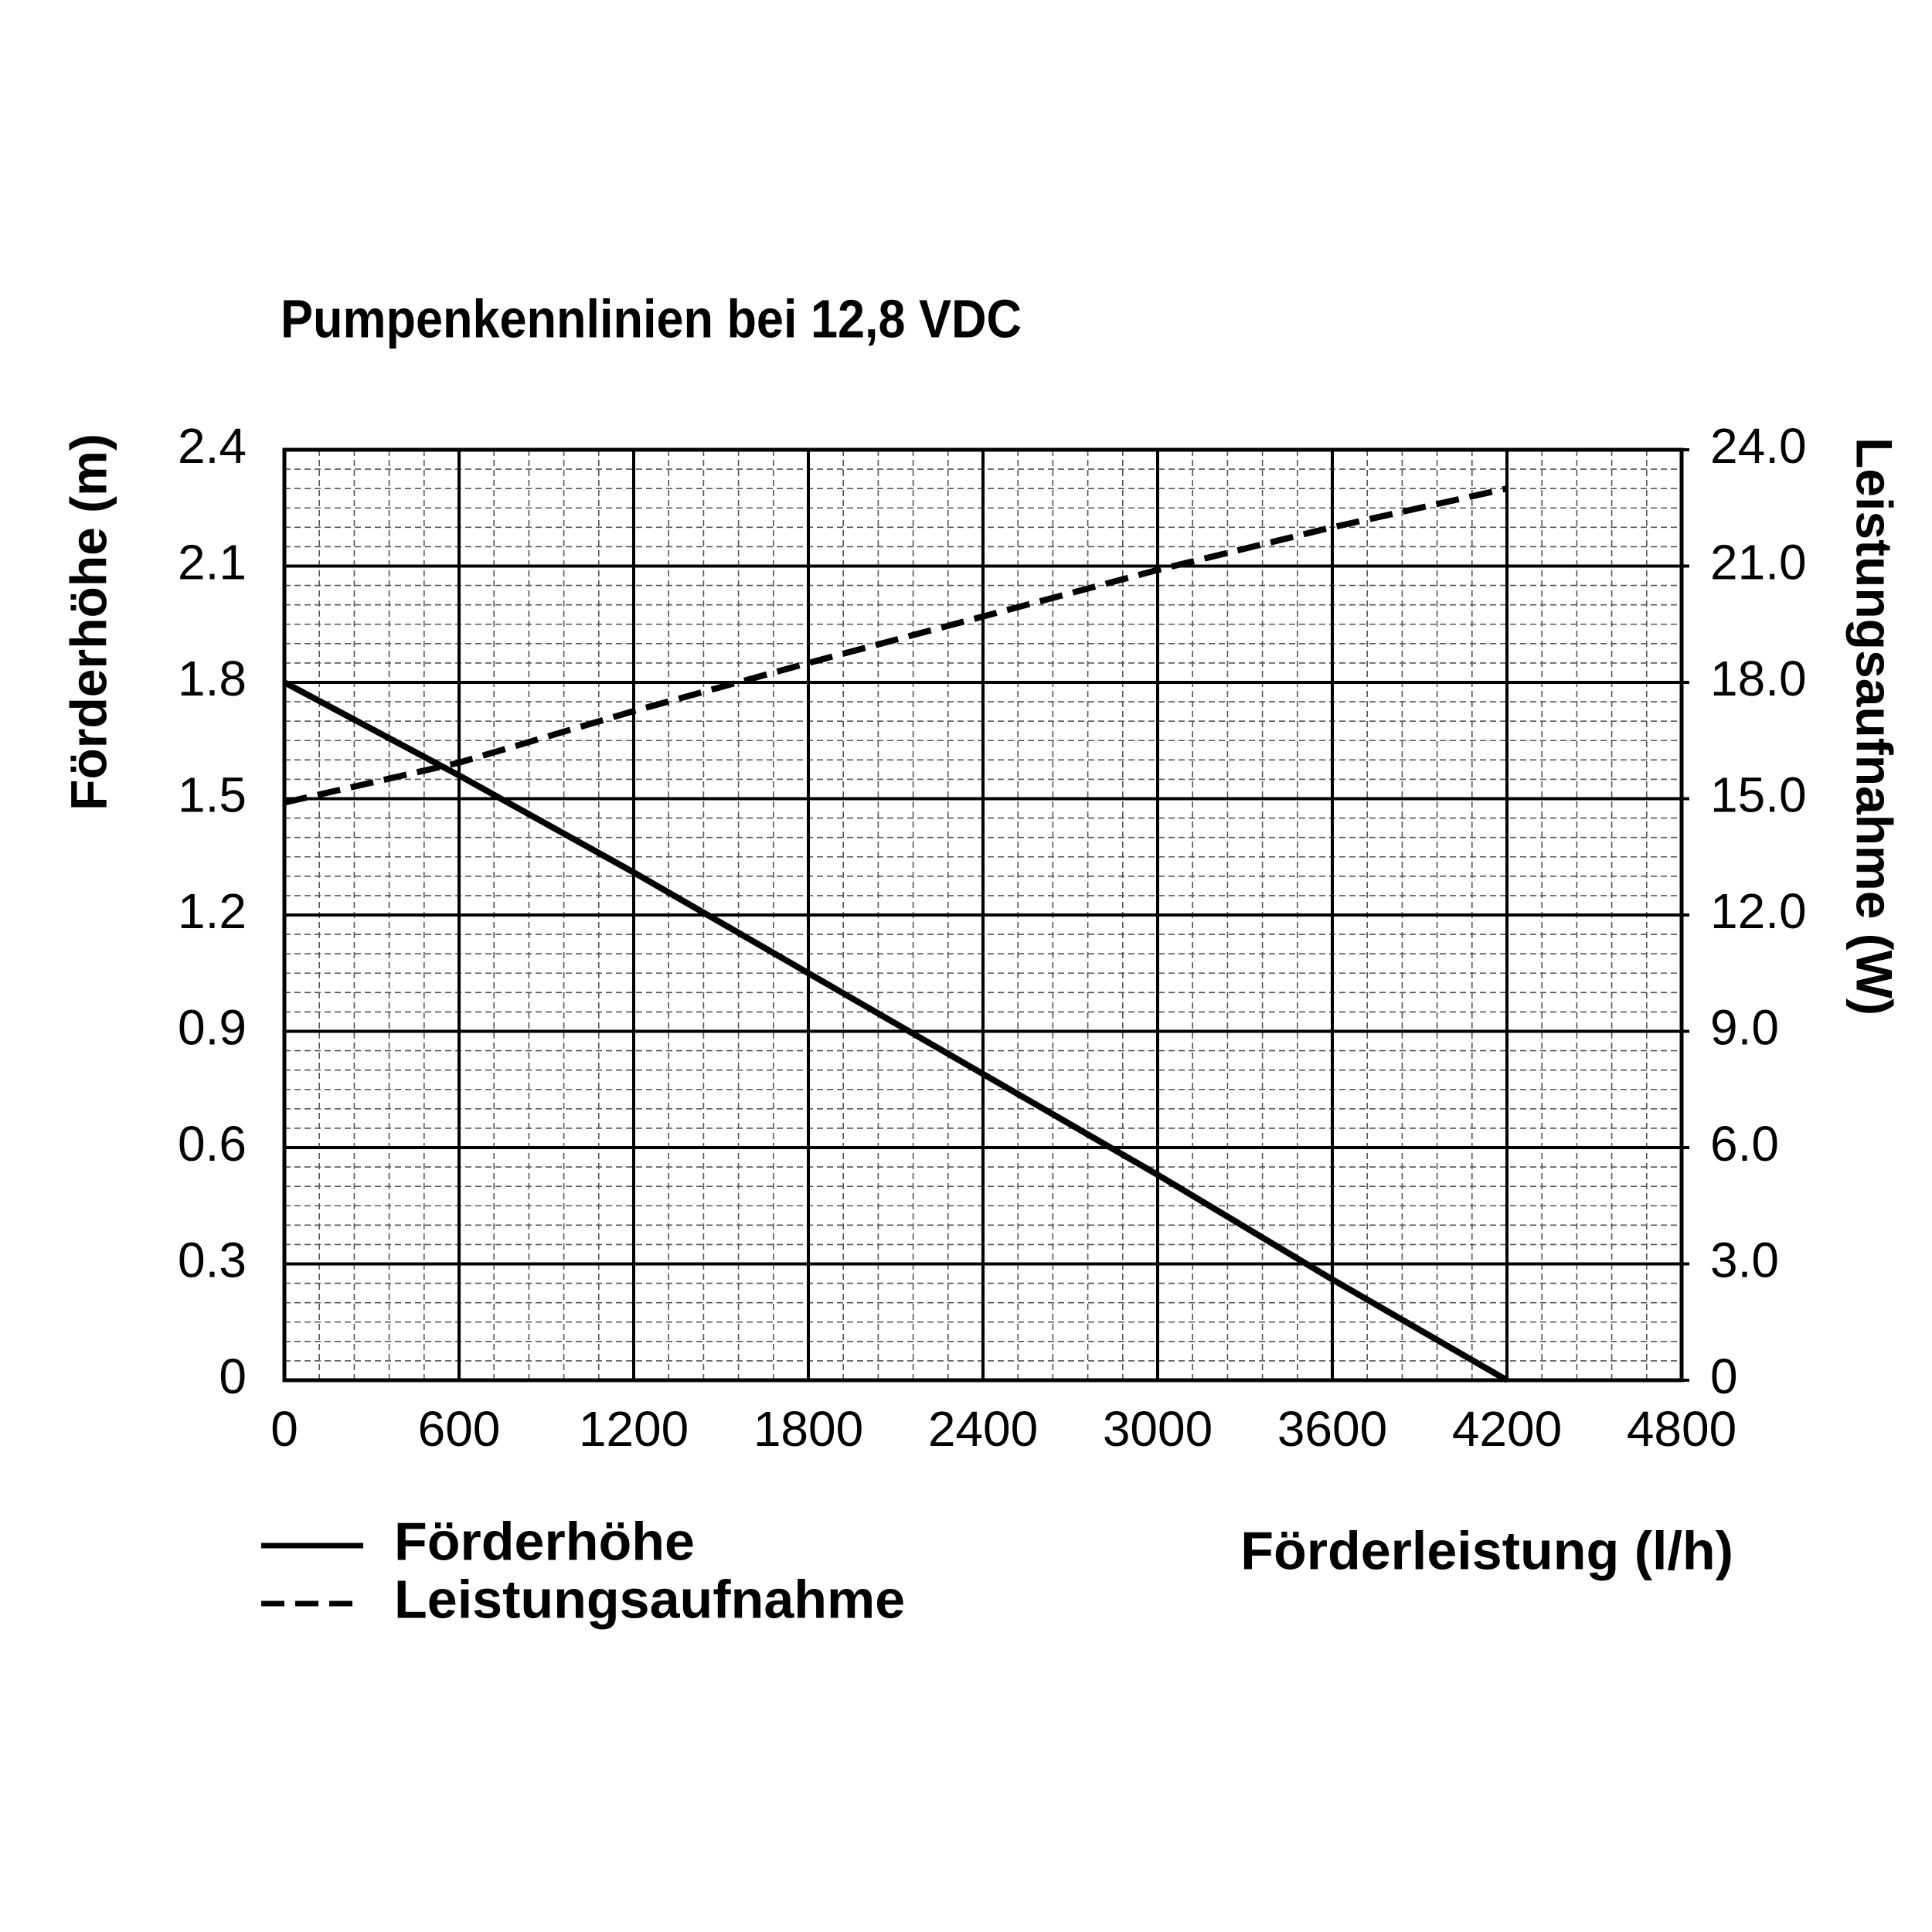 This screenshot has height=1932, width=1932. I want to click on x-tick-label: 0, so click(284, 1429).